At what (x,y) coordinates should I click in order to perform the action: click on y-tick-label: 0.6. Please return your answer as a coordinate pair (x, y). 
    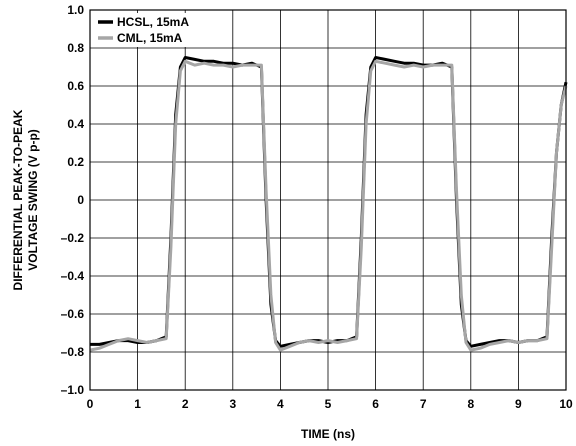
    Looking at the image, I should click on (75, 86).